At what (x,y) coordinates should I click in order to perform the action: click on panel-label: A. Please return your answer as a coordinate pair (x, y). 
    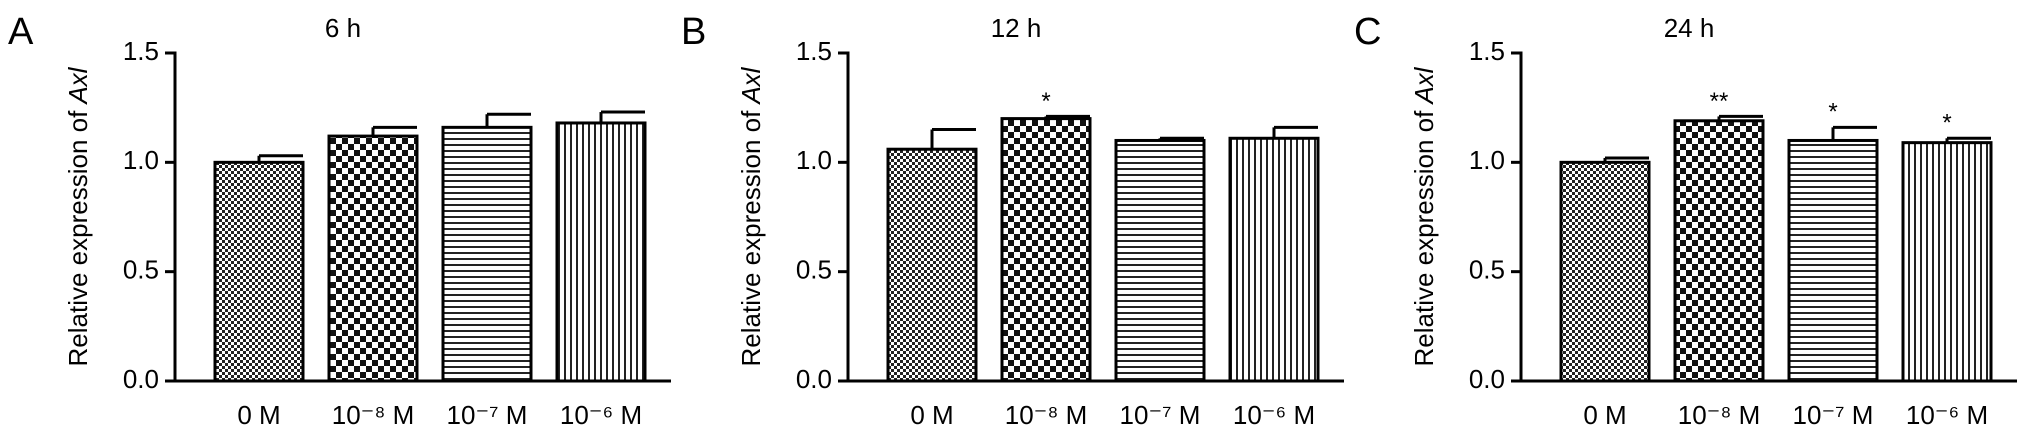
    Looking at the image, I should click on (21, 32).